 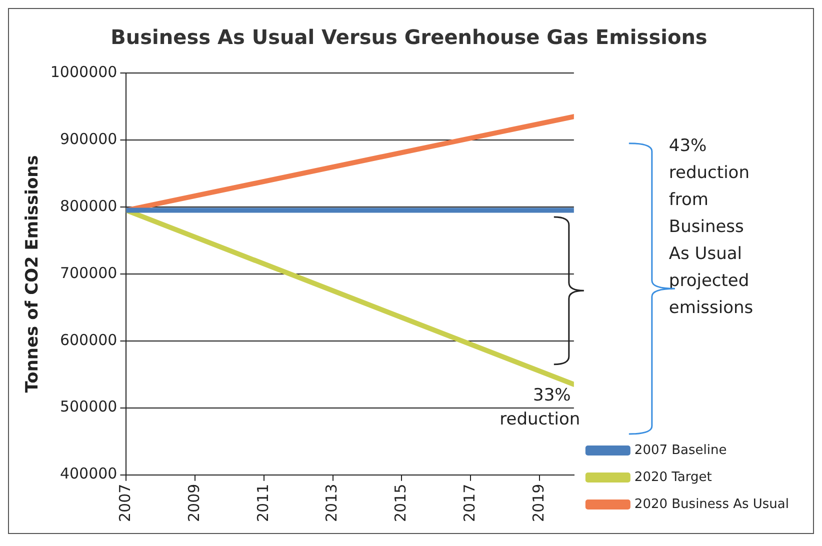 What do you see at coordinates (193, 503) in the screenshot?
I see `x-tick-label: 2009` at bounding box center [193, 503].